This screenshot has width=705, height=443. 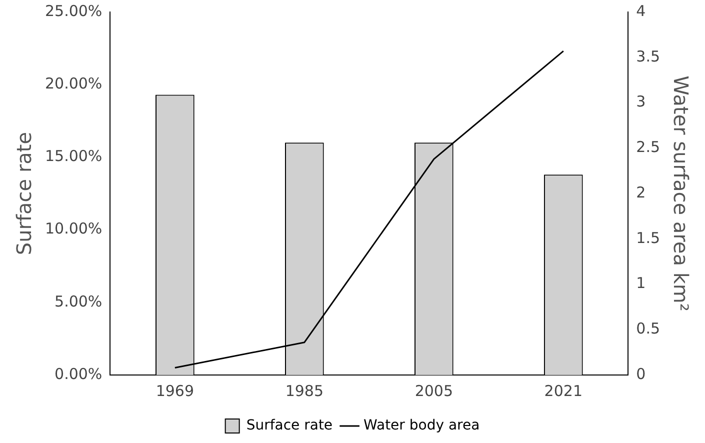 I want to click on y-tick-label: 20.00%, so click(x=73, y=83).